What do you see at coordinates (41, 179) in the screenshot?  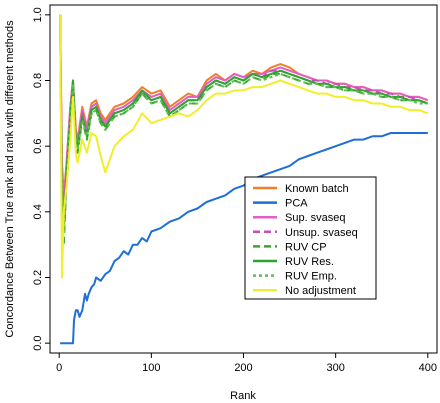 I see `y-axis: 0.0 0.2 0.4 0.6 0.8 1.0` at bounding box center [41, 179].